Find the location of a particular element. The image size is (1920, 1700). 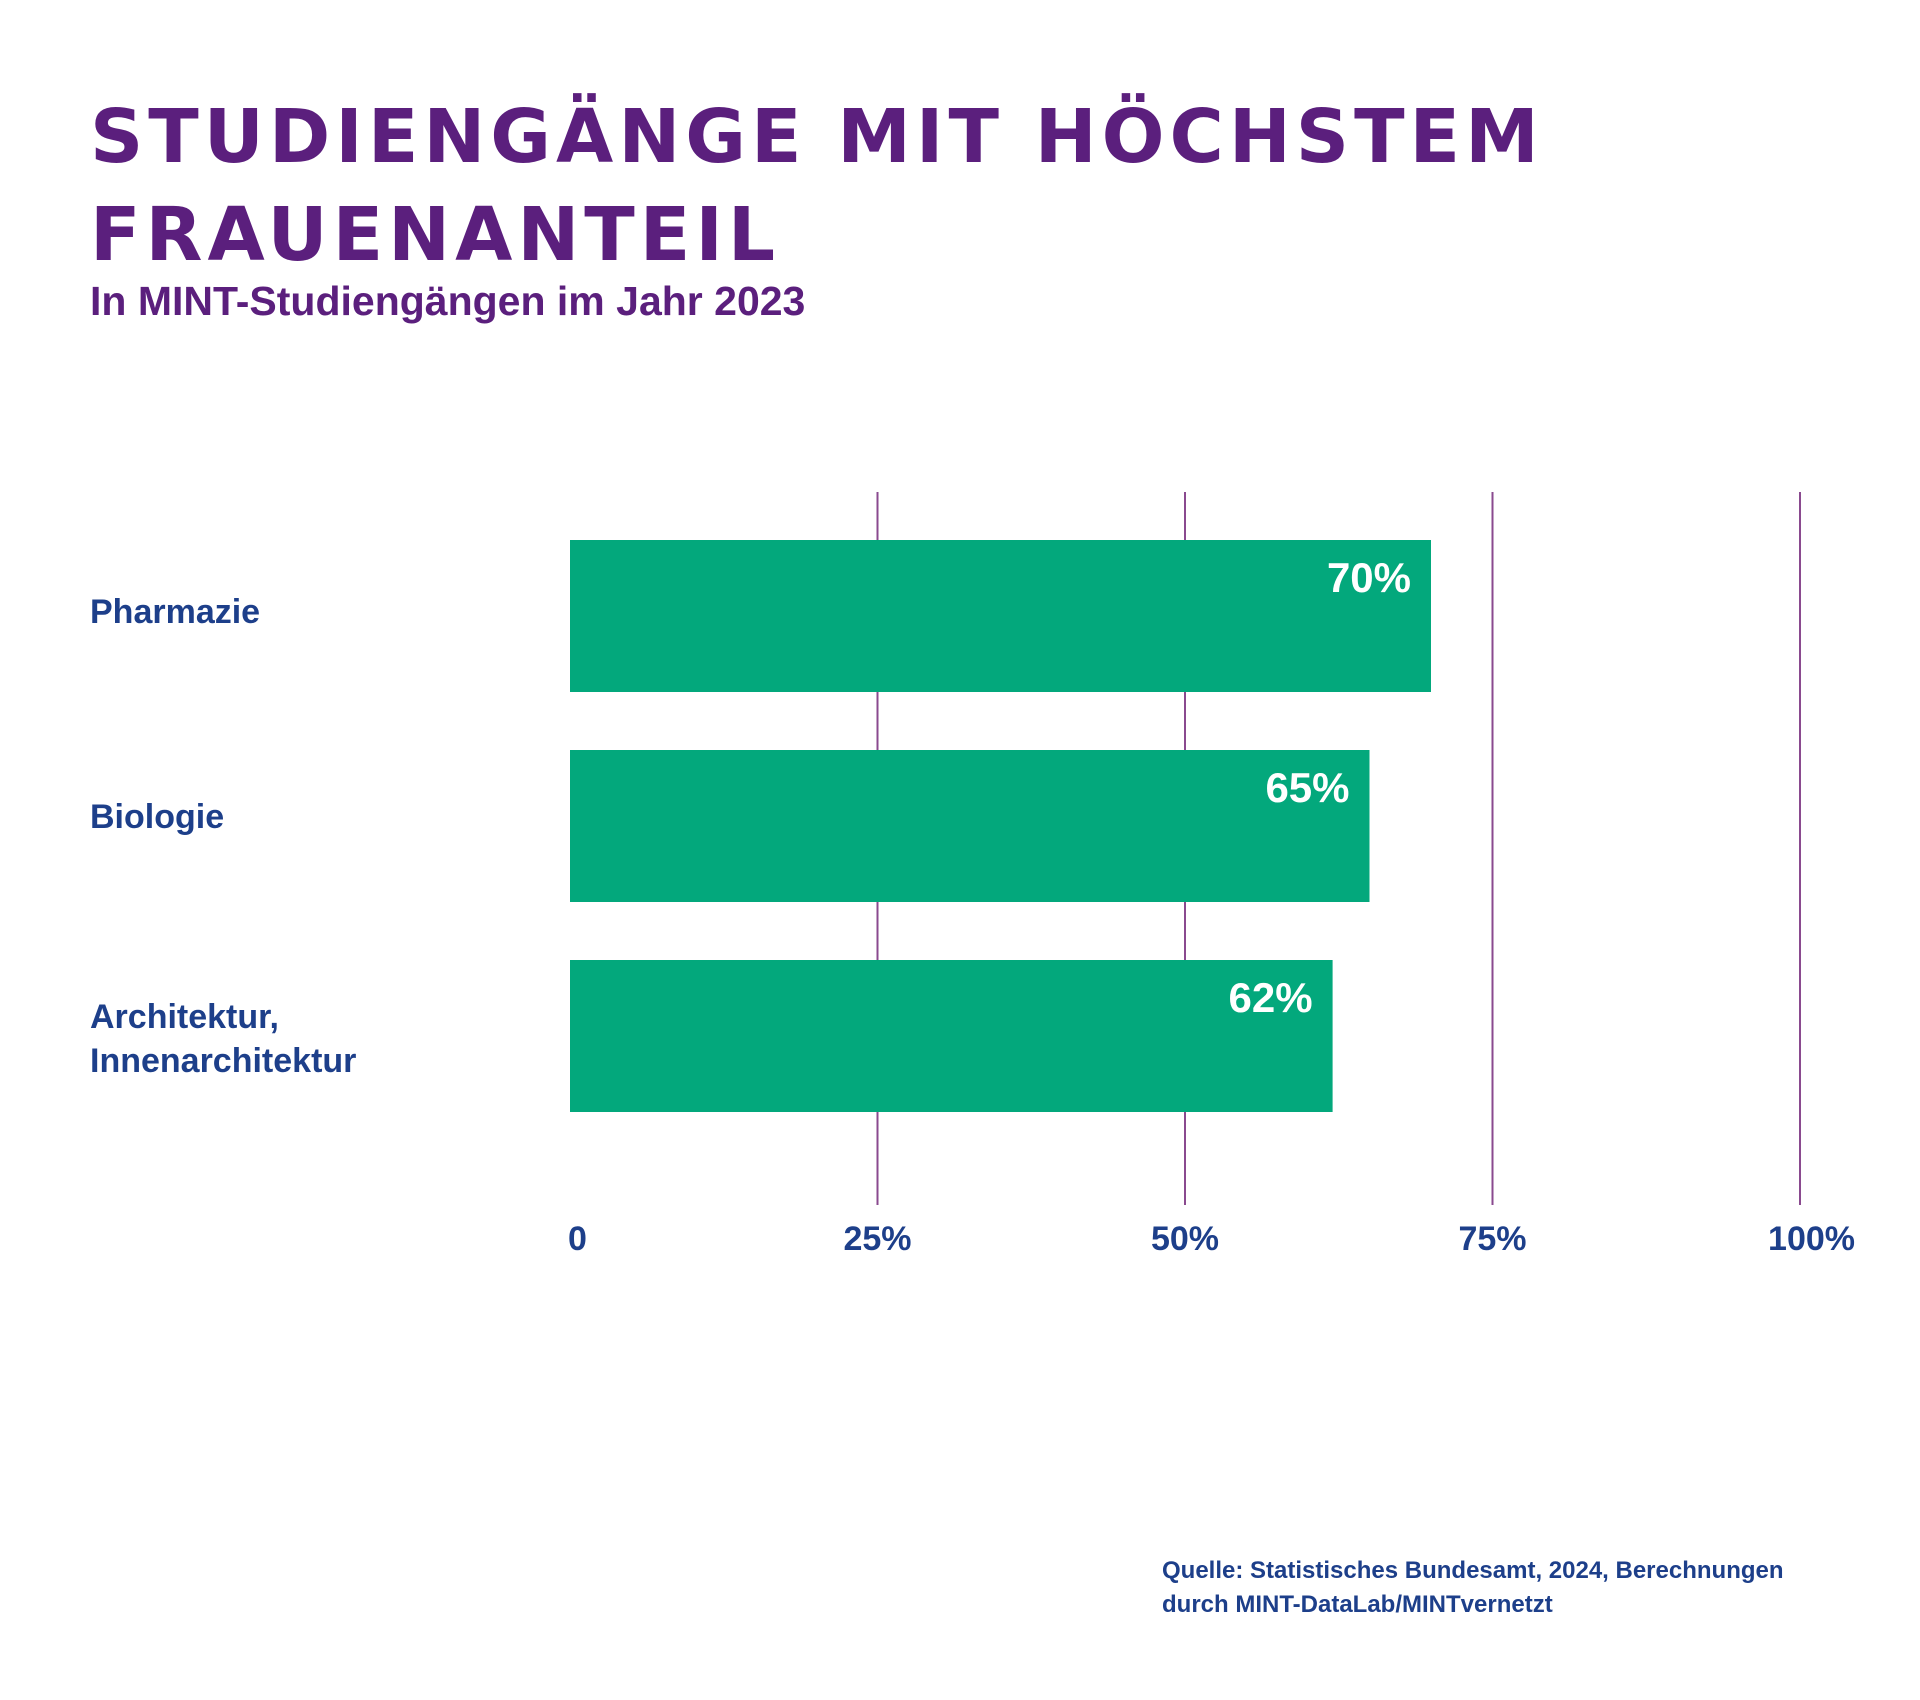

category-label: Pharmazie is located at coordinates (175, 612).